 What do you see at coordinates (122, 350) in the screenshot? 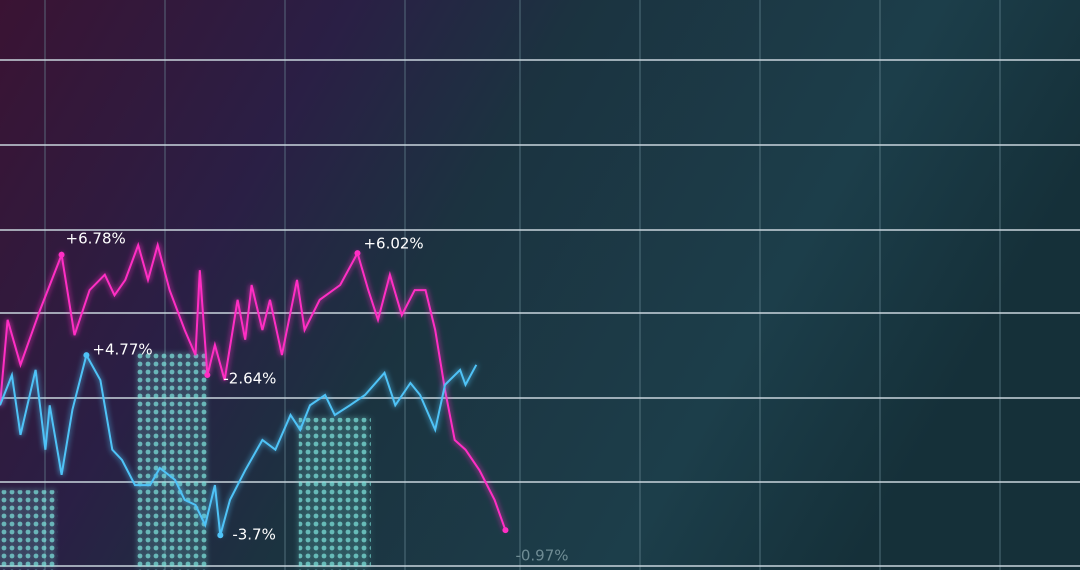
I see `annotation: +4.77%` at bounding box center [122, 350].